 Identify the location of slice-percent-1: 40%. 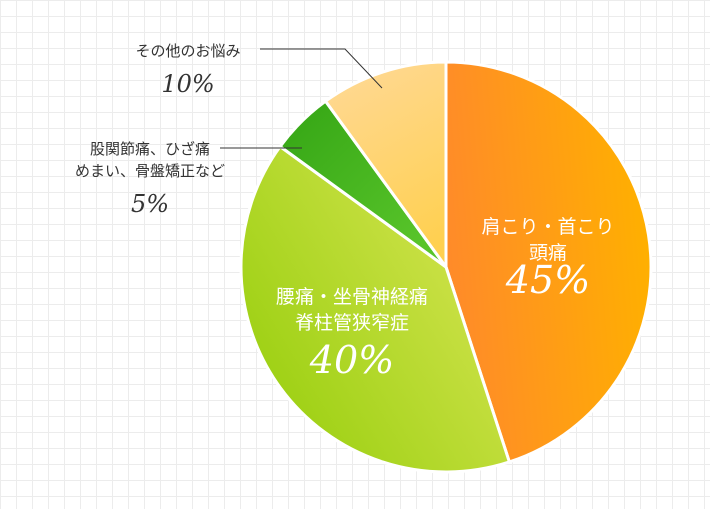
(351, 360).